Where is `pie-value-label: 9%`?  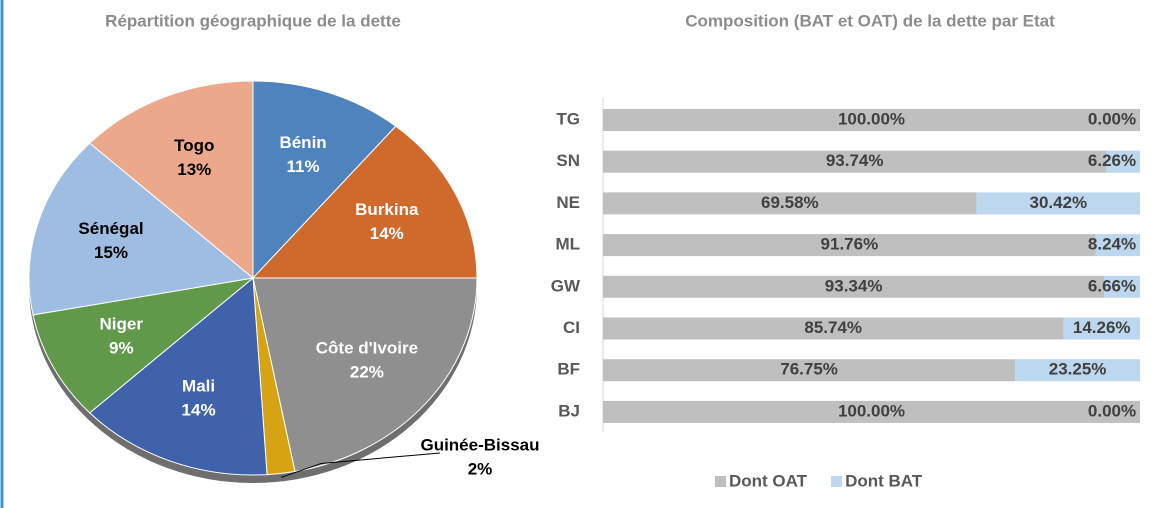
pie-value-label: 9% is located at coordinates (121, 348).